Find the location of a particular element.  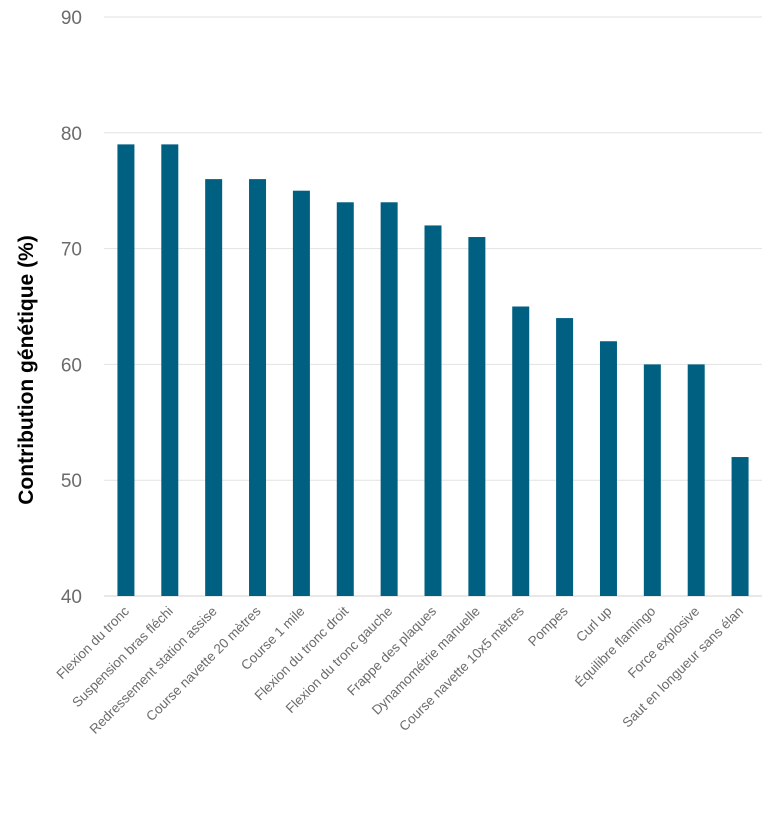

x-tick-label: Pompes is located at coordinates (548, 626).